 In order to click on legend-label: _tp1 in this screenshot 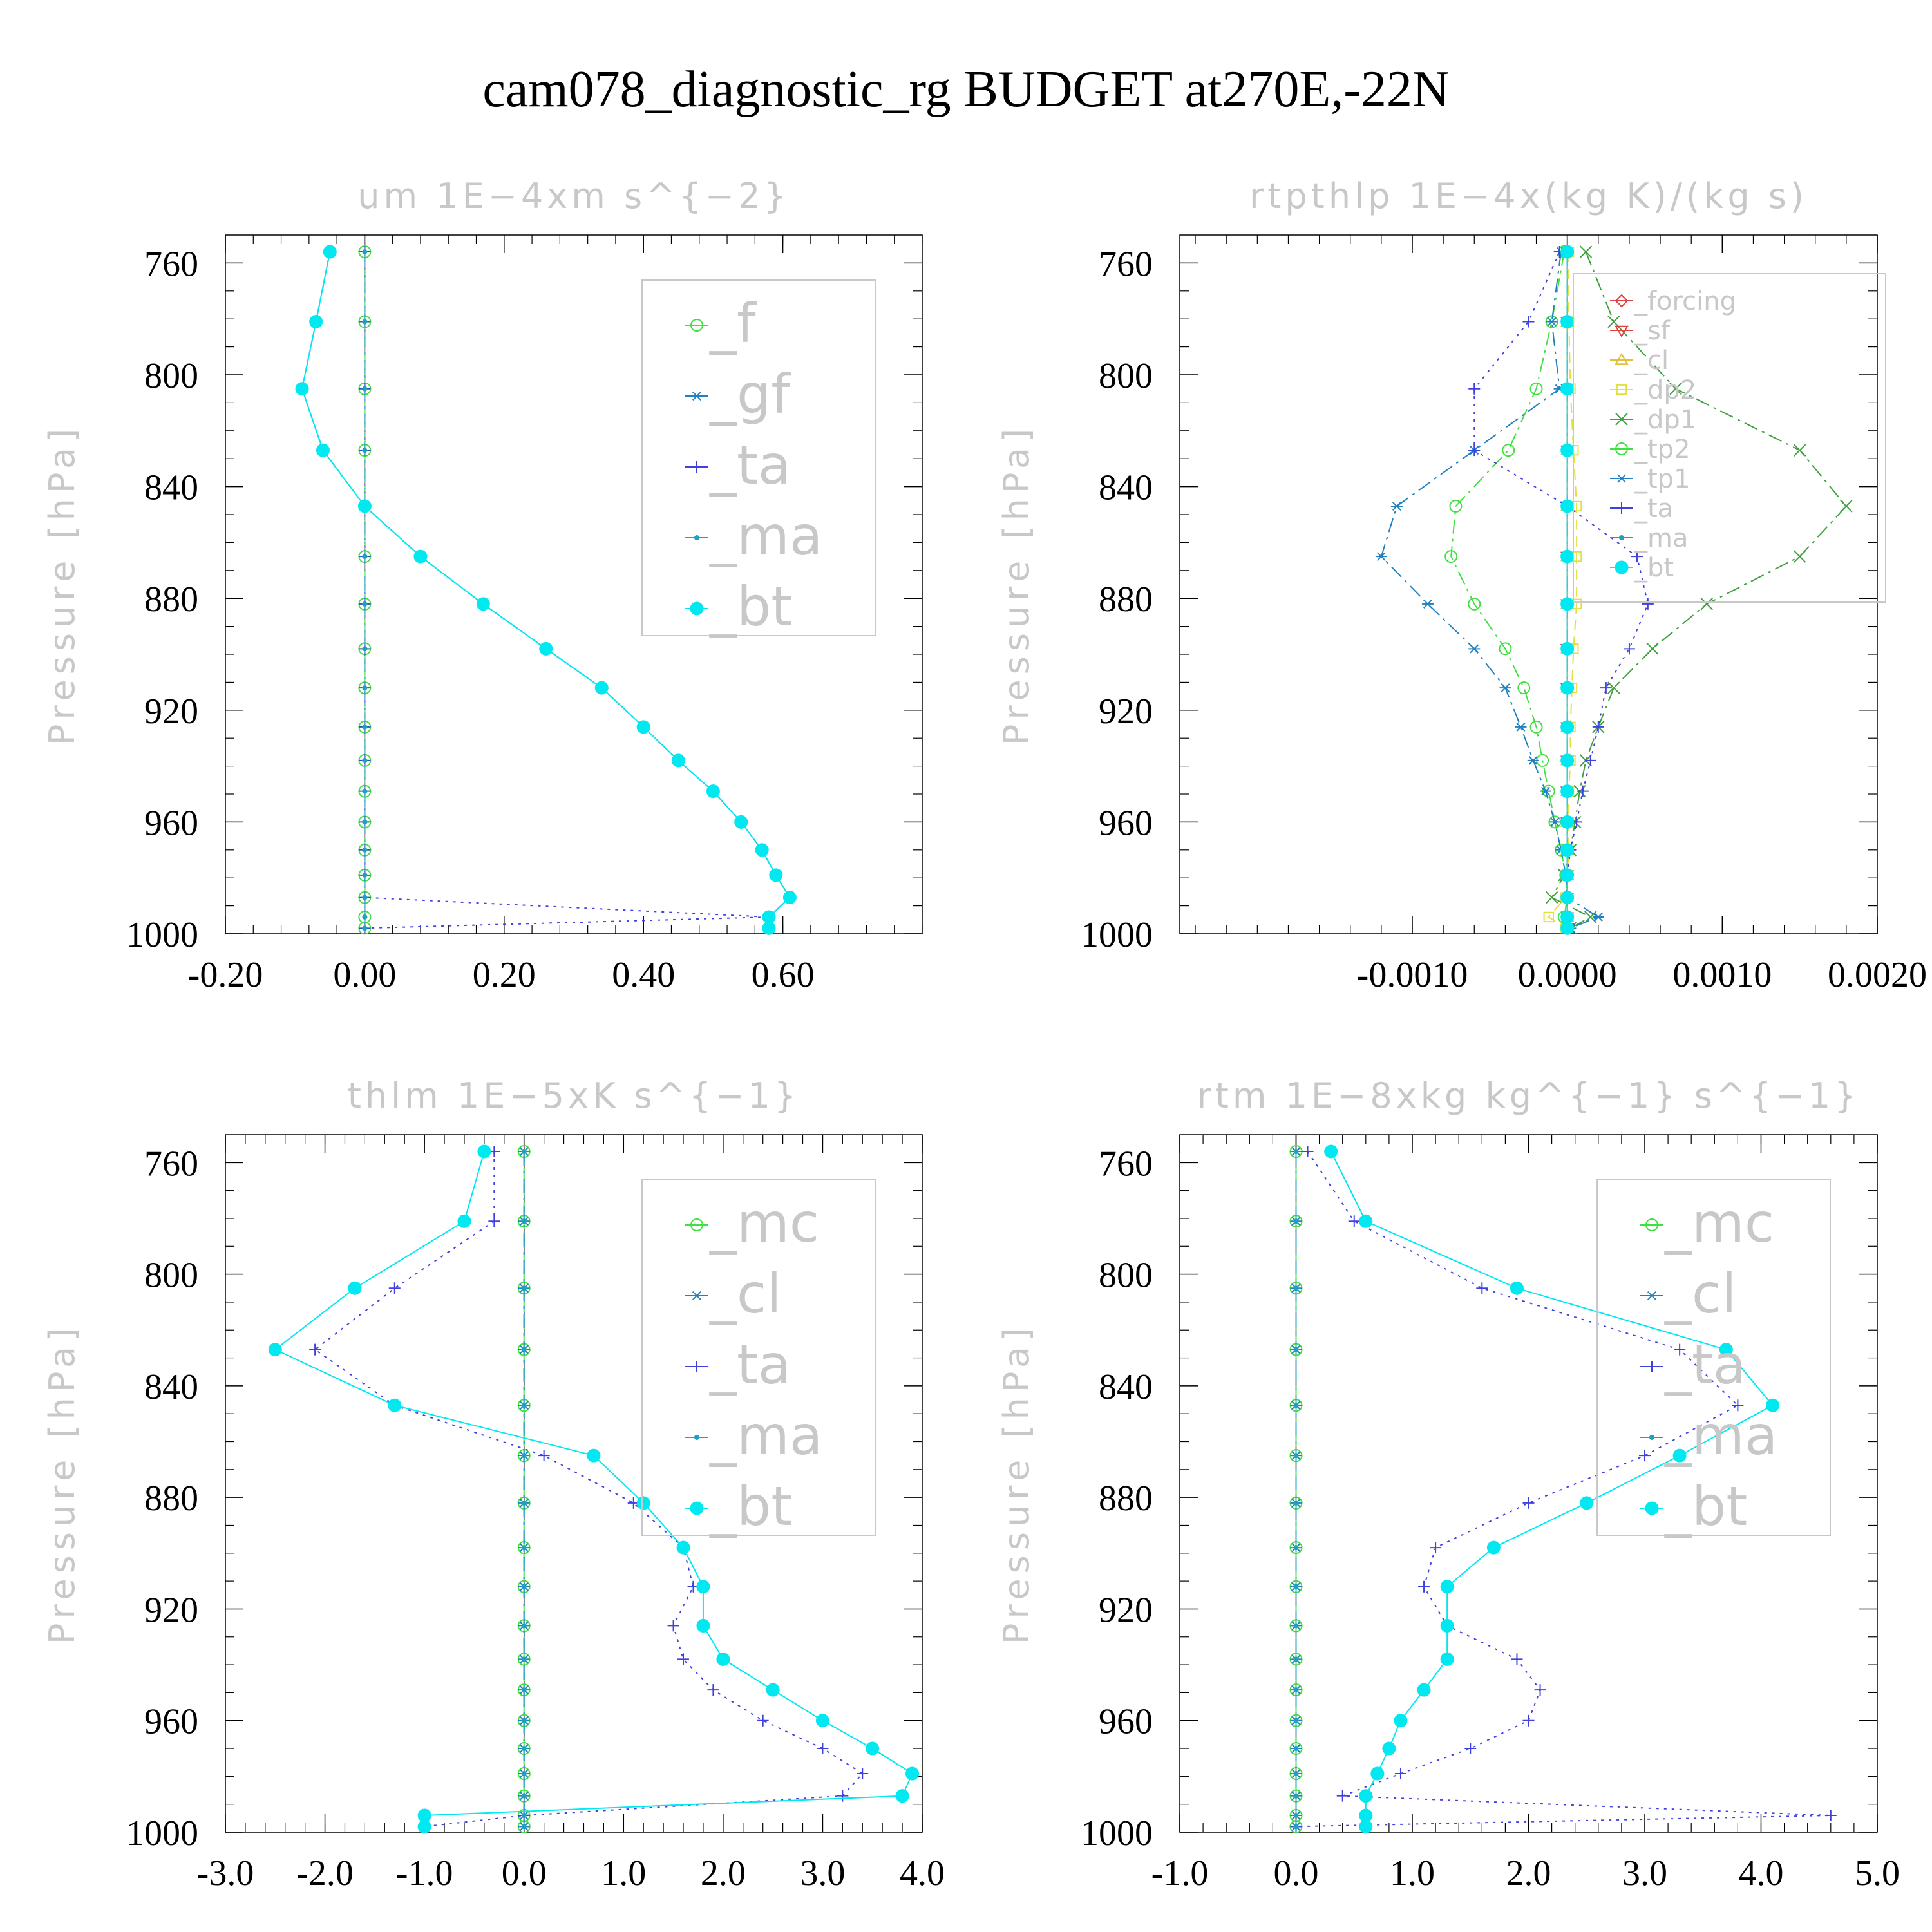, I will do `click(1662, 479)`.